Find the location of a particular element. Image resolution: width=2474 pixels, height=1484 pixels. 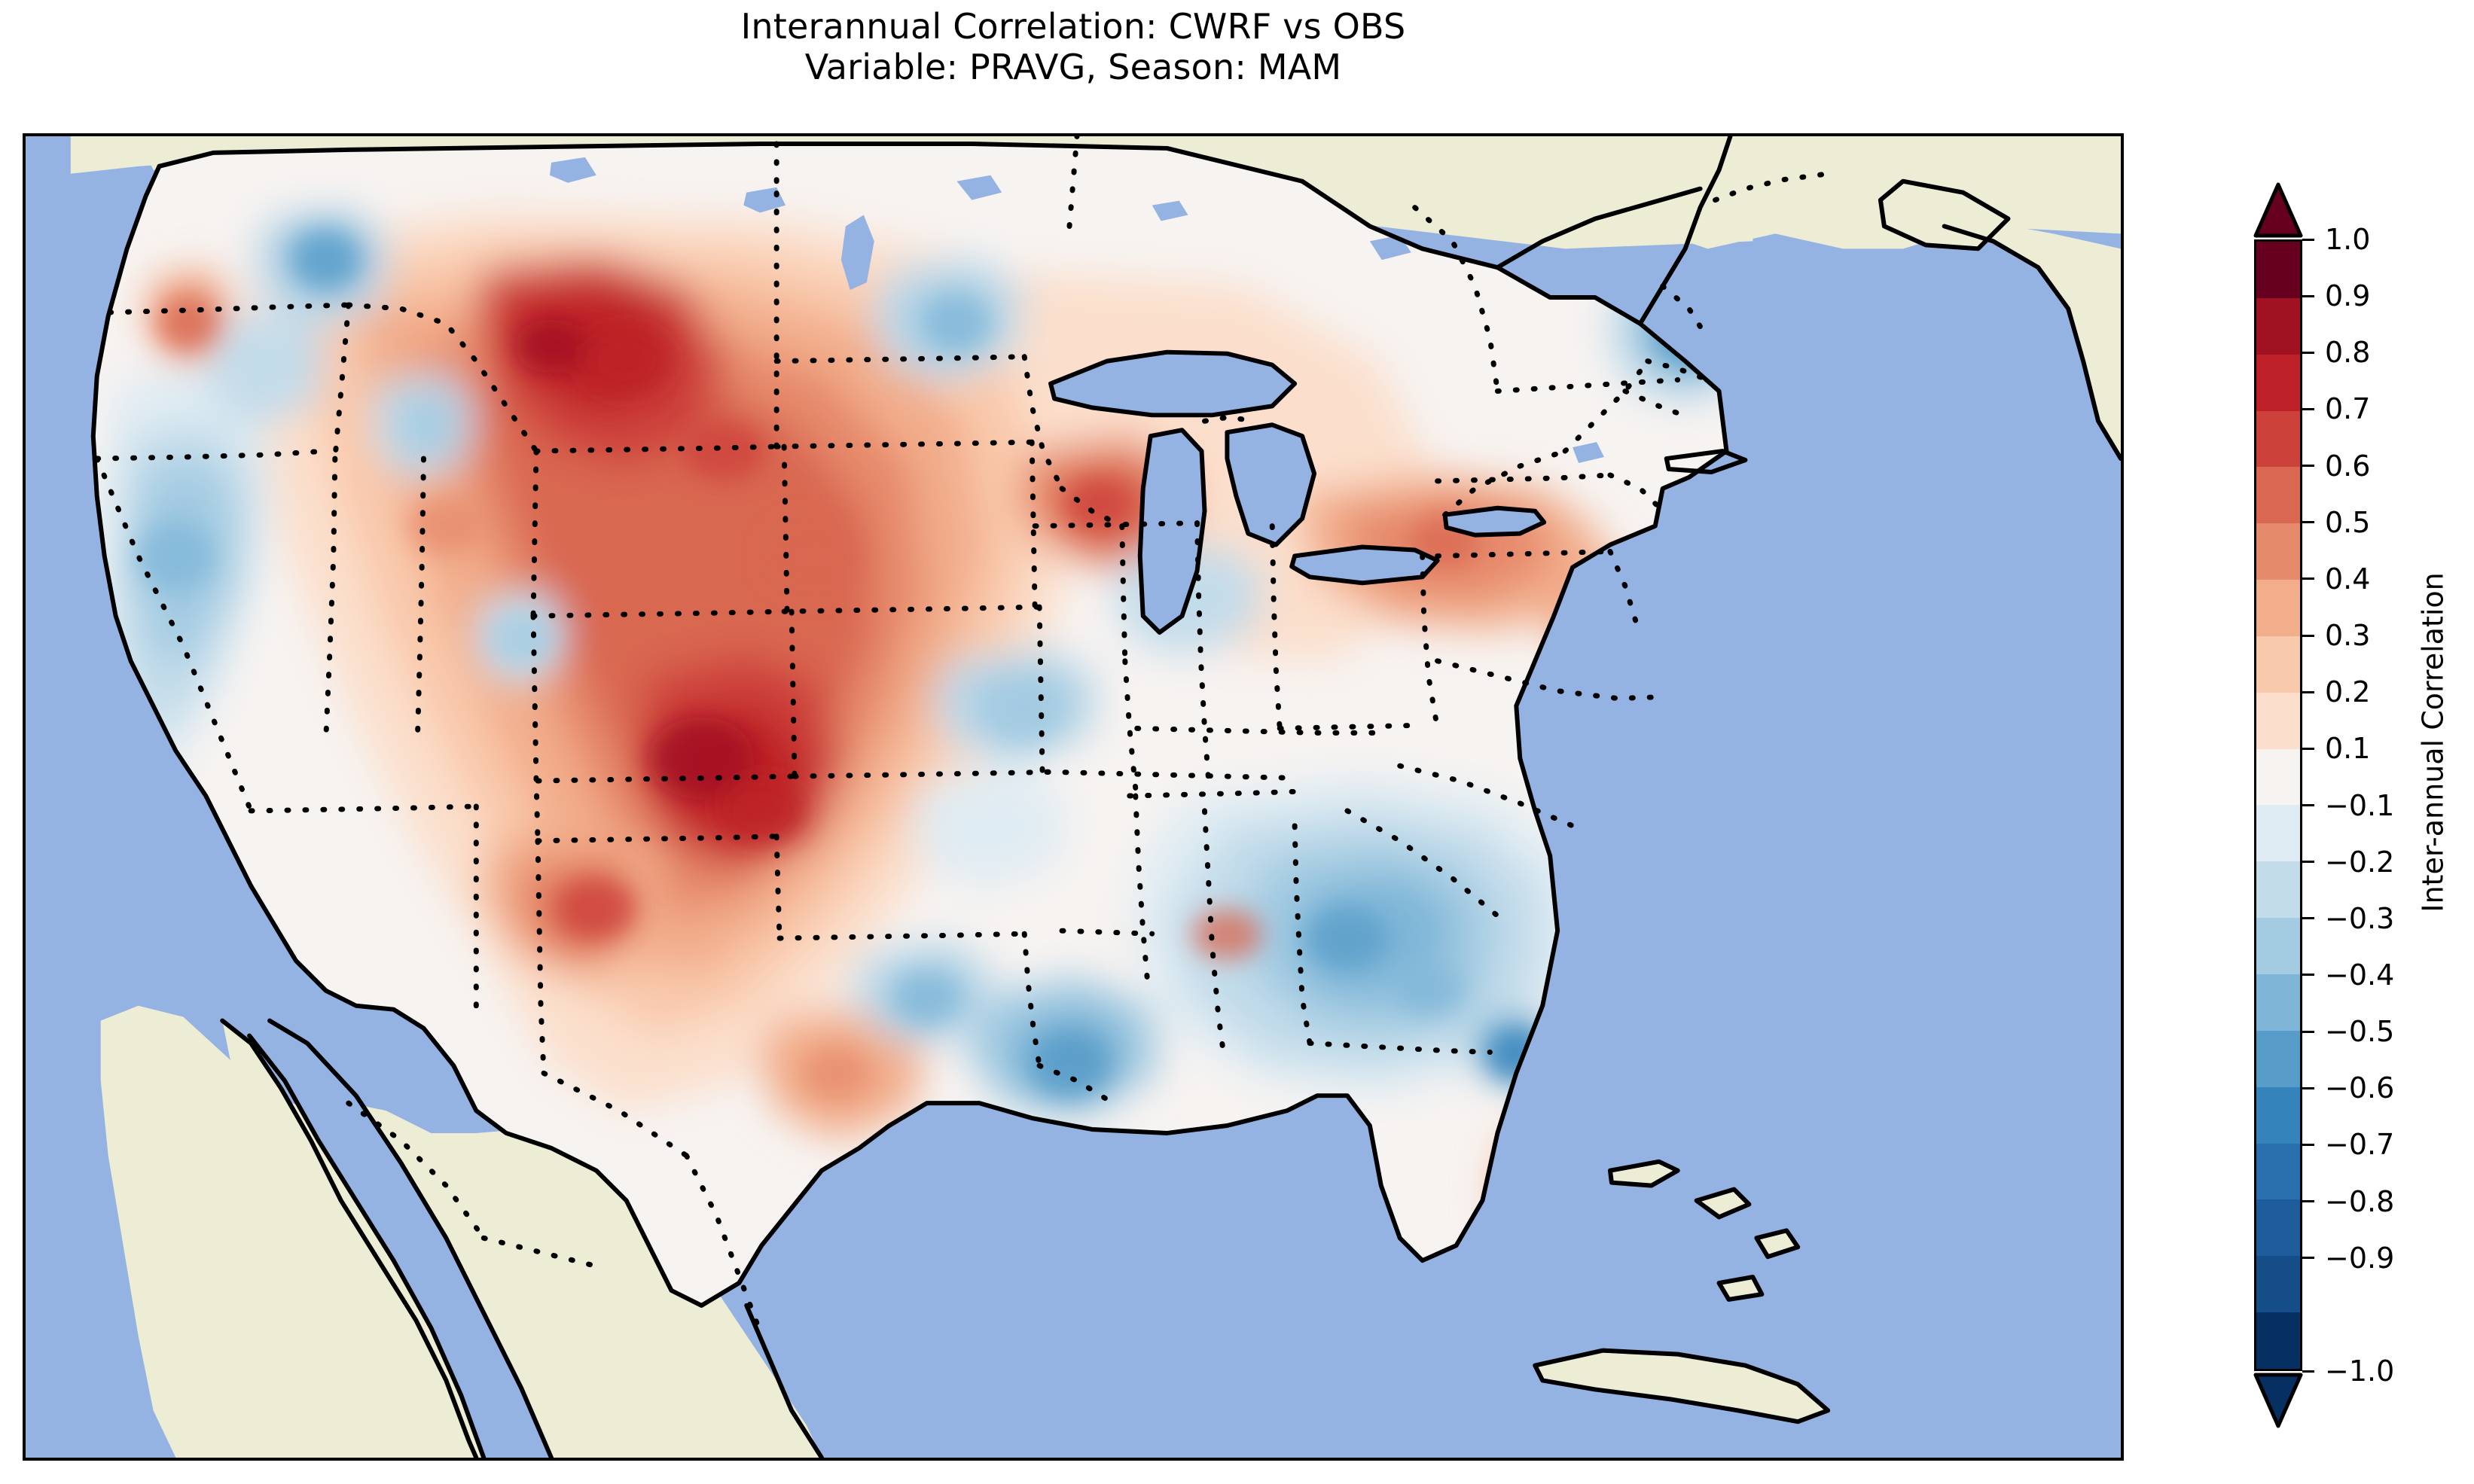

colorbar-axis-label-text: Inter-annual Correlation is located at coordinates (2434, 742).